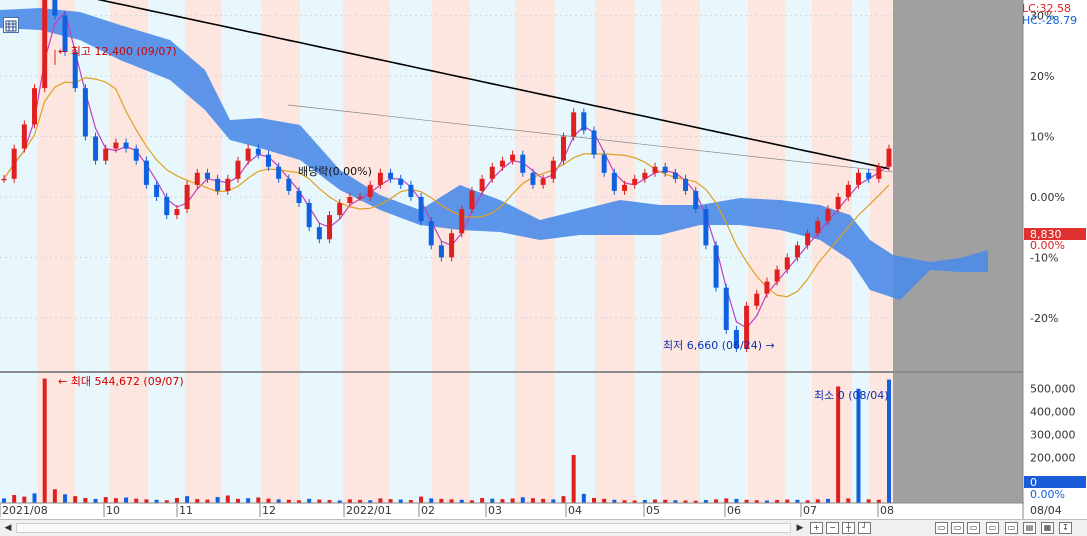  I want to click on layout4-icon: ▭, so click(992, 528).